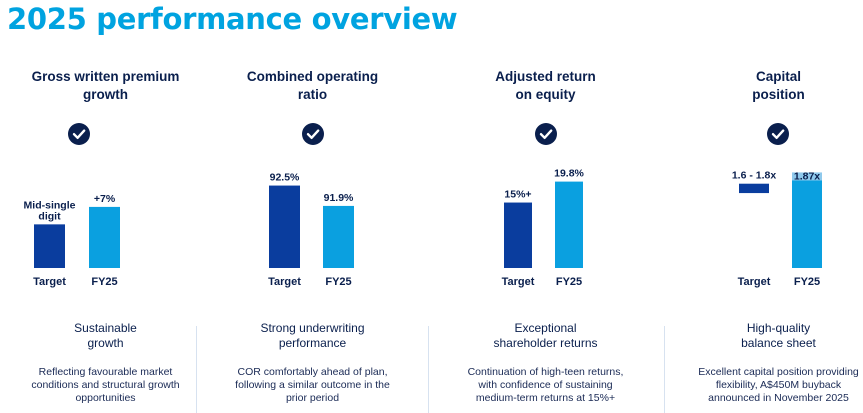  I want to click on panel-title: Gross written premium growth, so click(105, 85).